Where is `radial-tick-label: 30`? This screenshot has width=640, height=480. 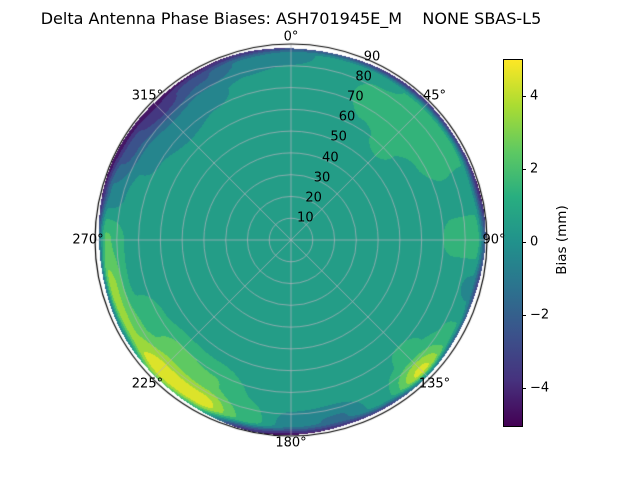
radial-tick-label: 30 is located at coordinates (322, 178).